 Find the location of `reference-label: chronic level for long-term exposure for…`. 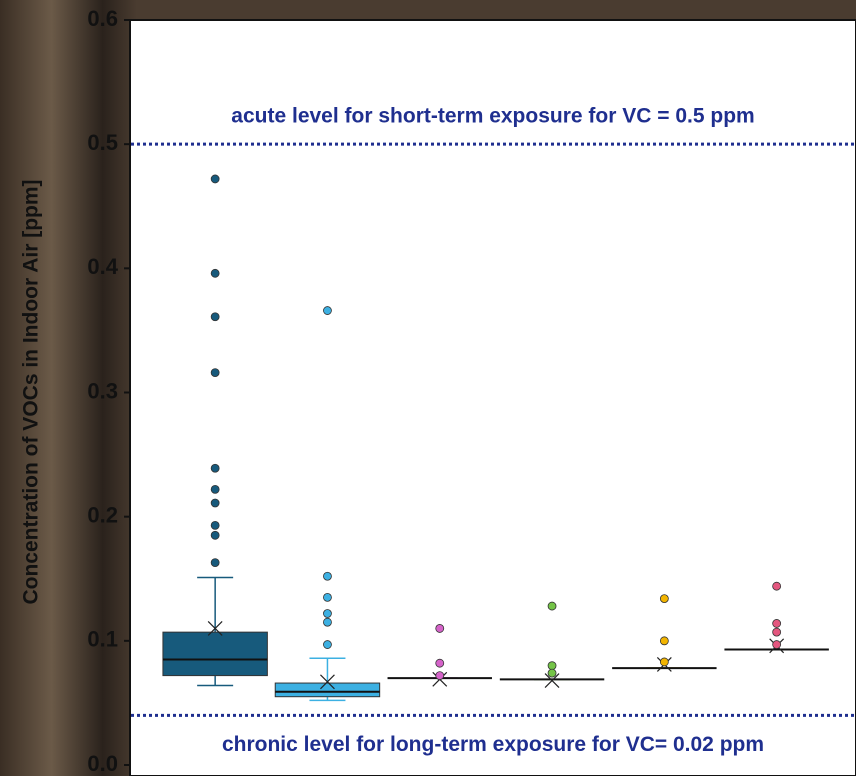

reference-label: chronic level for long-term exposure for… is located at coordinates (493, 744).